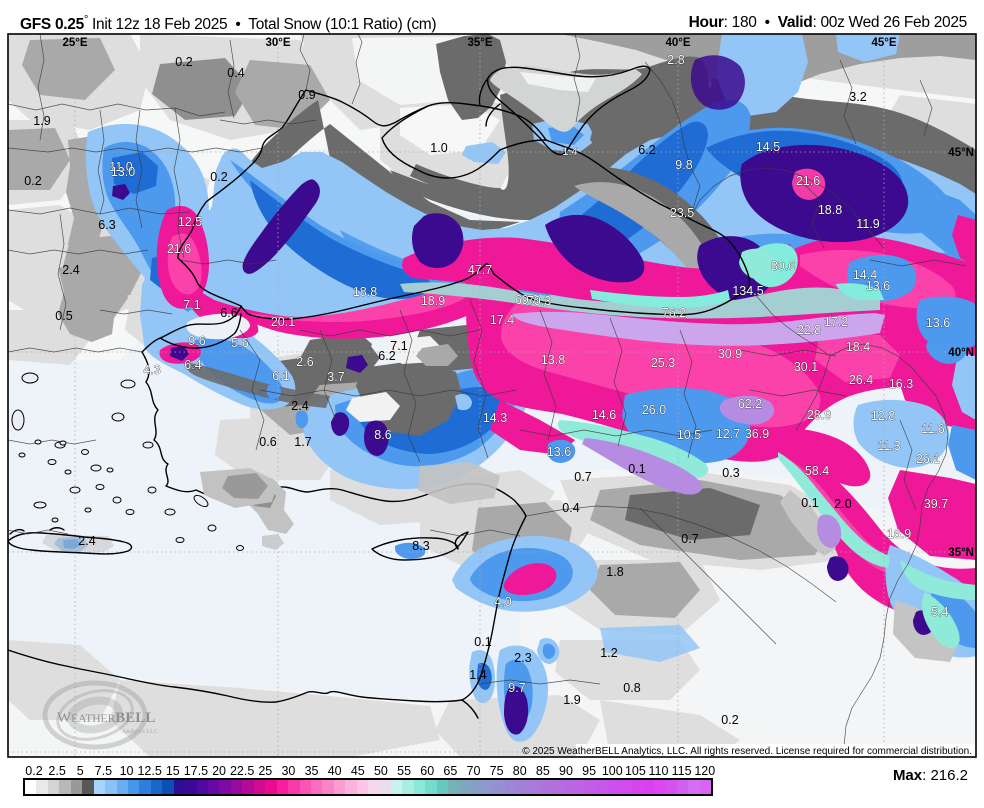 Image resolution: width=984 pixels, height=808 pixels. Describe the element at coordinates (480, 270) in the screenshot. I see `svg-text: 47.7` at that location.